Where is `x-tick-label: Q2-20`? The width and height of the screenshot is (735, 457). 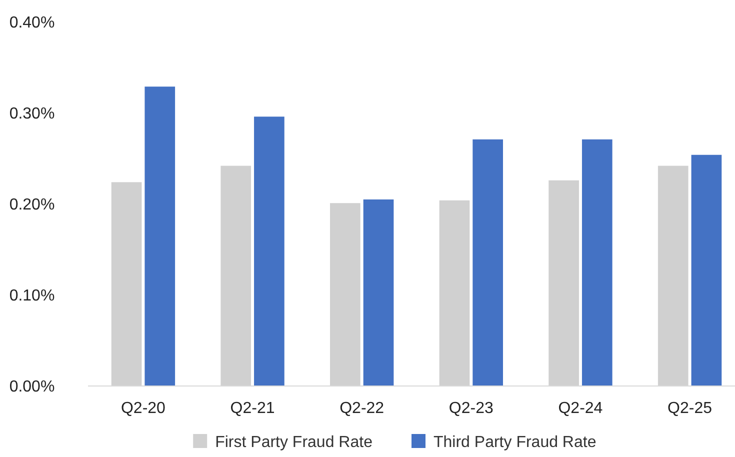 x-tick-label: Q2-20 is located at coordinates (143, 408).